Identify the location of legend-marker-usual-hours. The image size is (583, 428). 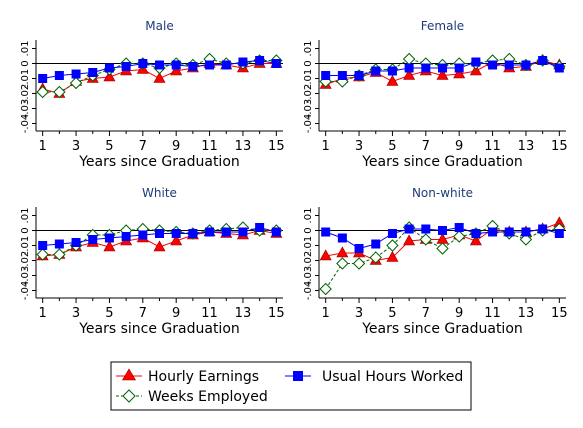
(298, 376).